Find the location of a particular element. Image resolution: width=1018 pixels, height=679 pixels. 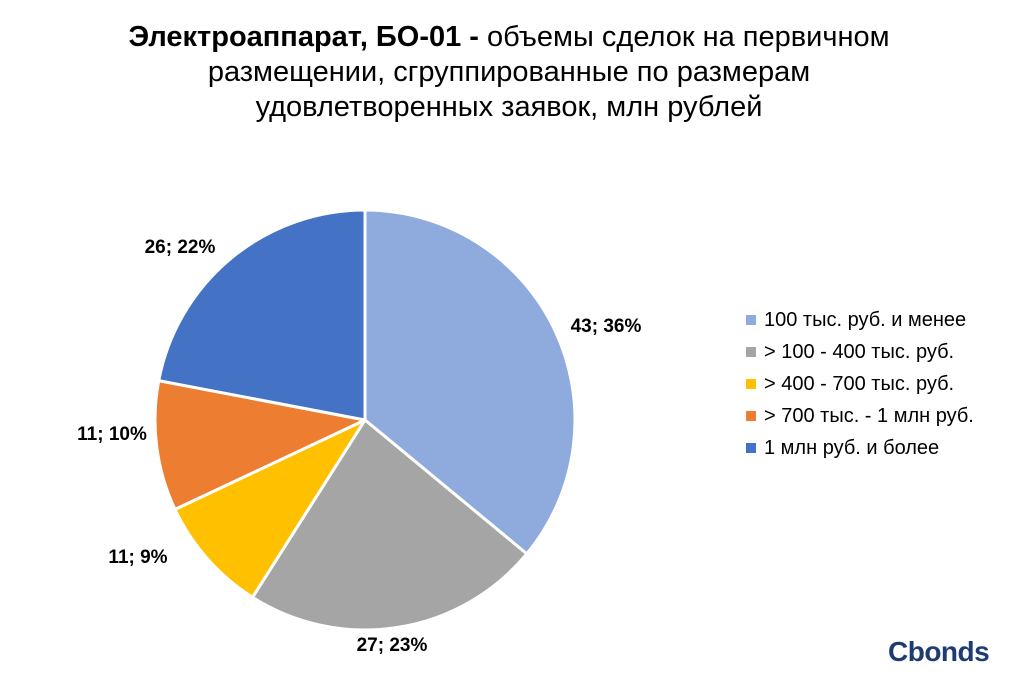

legend-item-5: 1 млн руб. и более is located at coordinates (860, 448).